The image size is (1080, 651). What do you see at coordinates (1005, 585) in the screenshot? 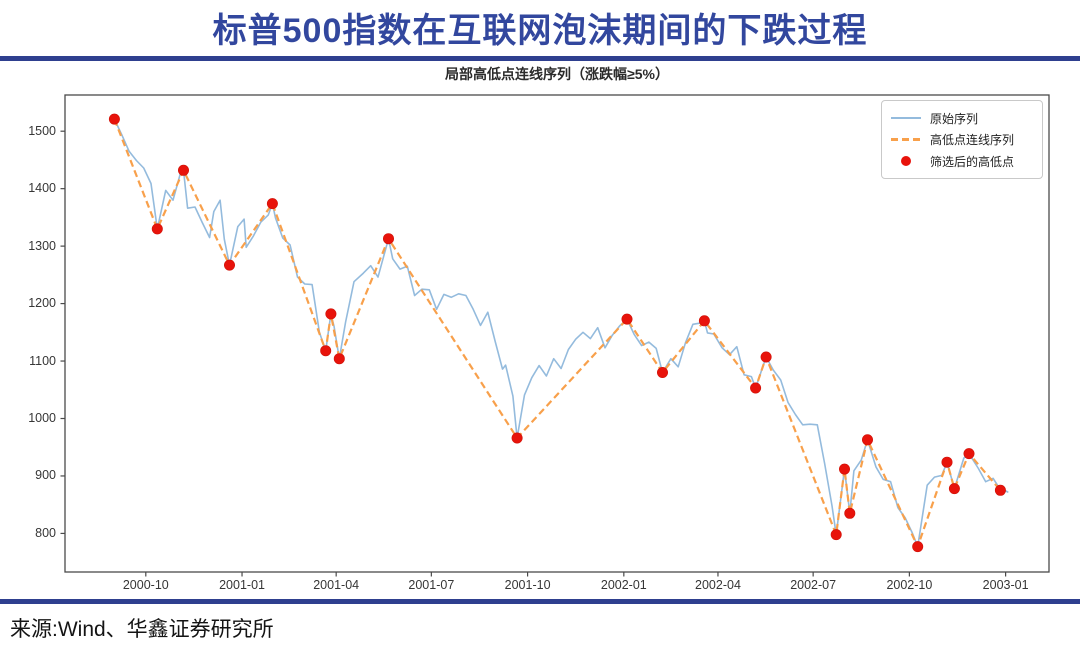
I see `x-tick-label: 2003-01` at bounding box center [1005, 585].